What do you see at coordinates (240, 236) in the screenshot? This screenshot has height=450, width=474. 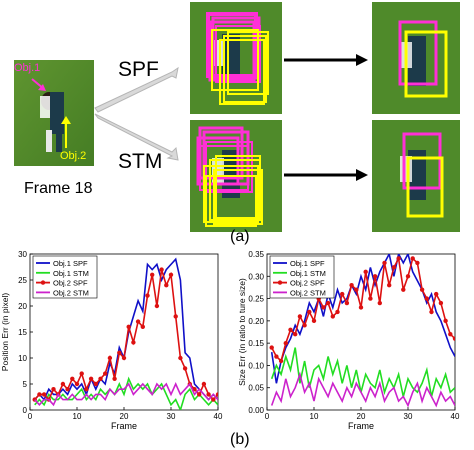 I see `caption-a: (a)` at bounding box center [240, 236].